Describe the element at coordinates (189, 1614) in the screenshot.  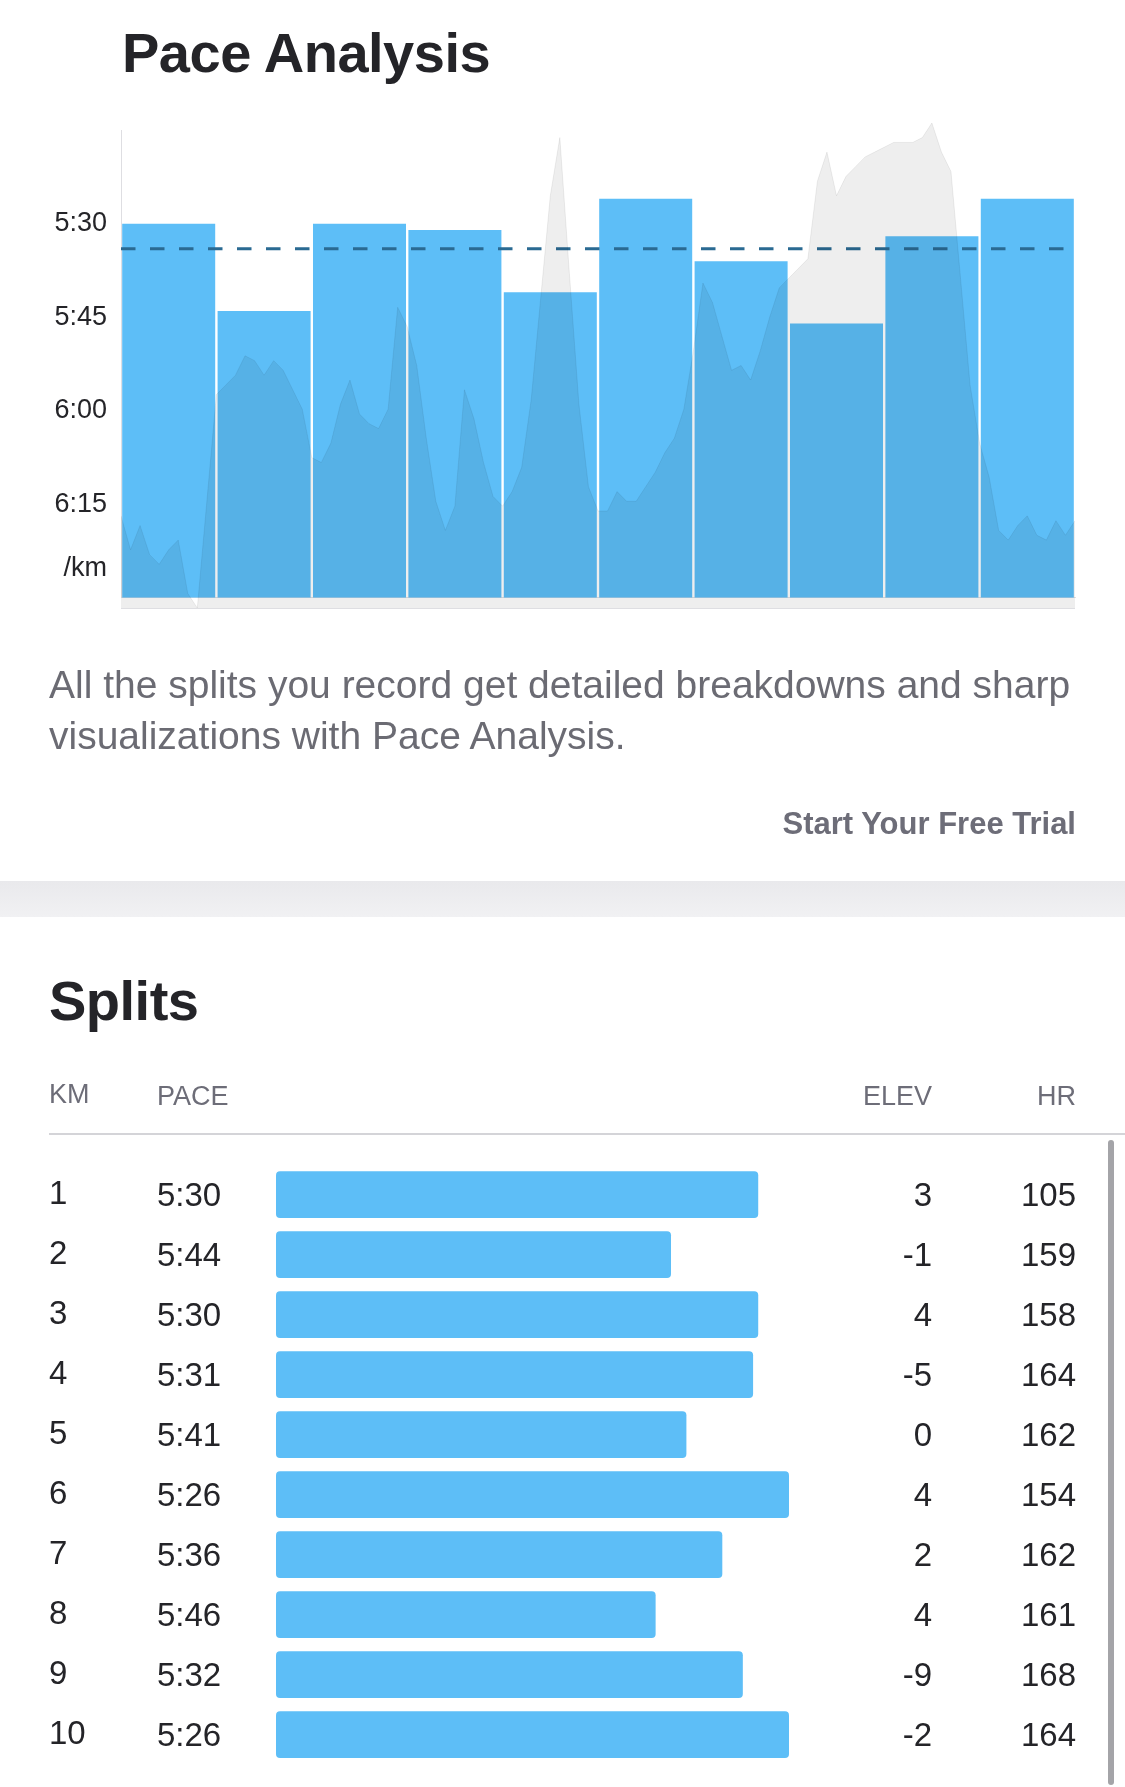
I see `text: 5:46` at that location.